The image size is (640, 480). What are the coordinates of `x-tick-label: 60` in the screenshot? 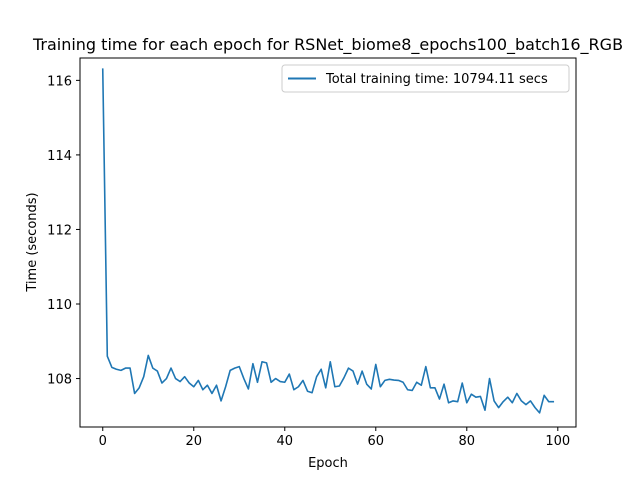 It's located at (376, 441).